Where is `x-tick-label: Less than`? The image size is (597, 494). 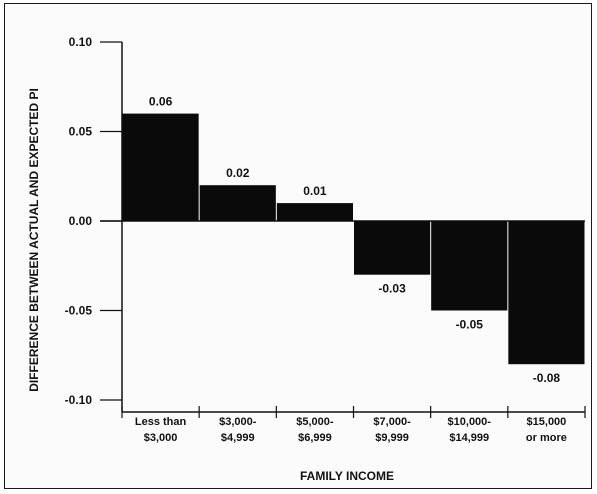
x-tick-label: Less than is located at coordinates (161, 422).